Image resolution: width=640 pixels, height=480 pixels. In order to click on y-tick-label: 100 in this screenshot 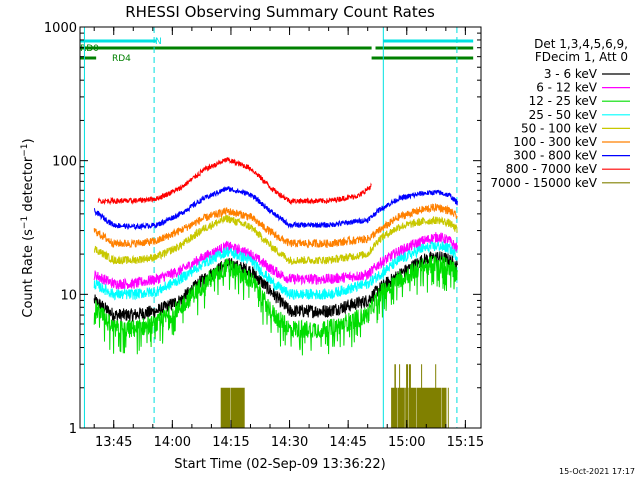, I will do `click(64, 162)`.